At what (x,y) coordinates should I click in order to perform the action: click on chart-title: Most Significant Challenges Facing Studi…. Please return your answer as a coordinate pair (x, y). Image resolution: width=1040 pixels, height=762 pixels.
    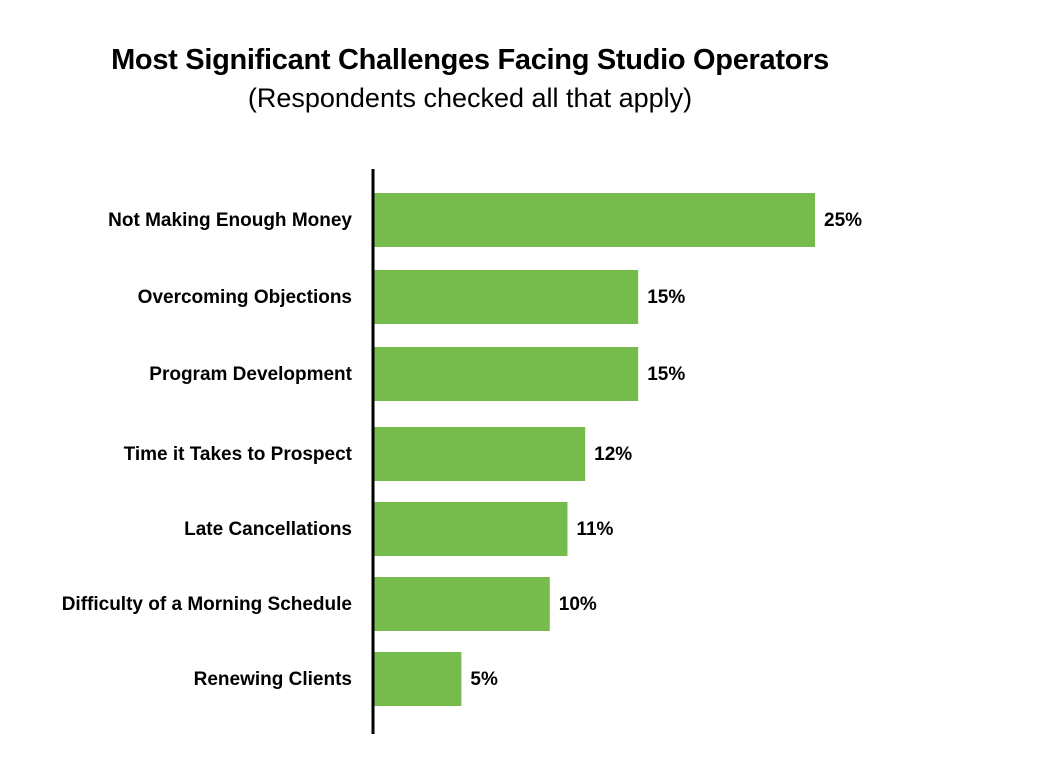
    Looking at the image, I should click on (470, 60).